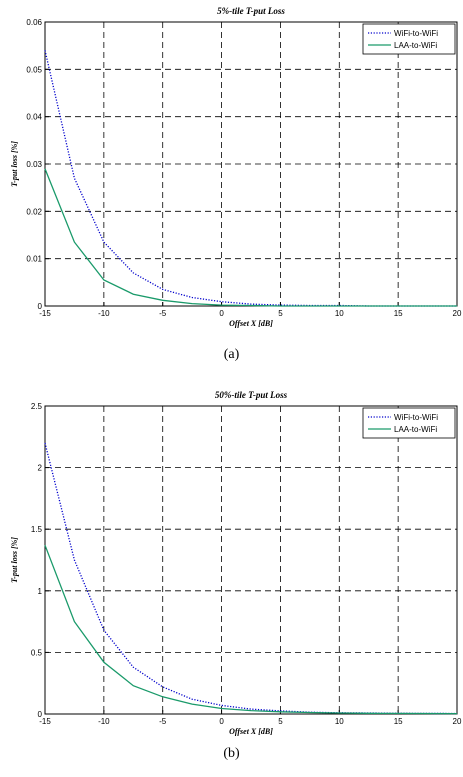 The width and height of the screenshot is (463, 777). Describe the element at coordinates (251, 11) in the screenshot. I see `chart-title: 5%-tile T-put Loss` at that location.